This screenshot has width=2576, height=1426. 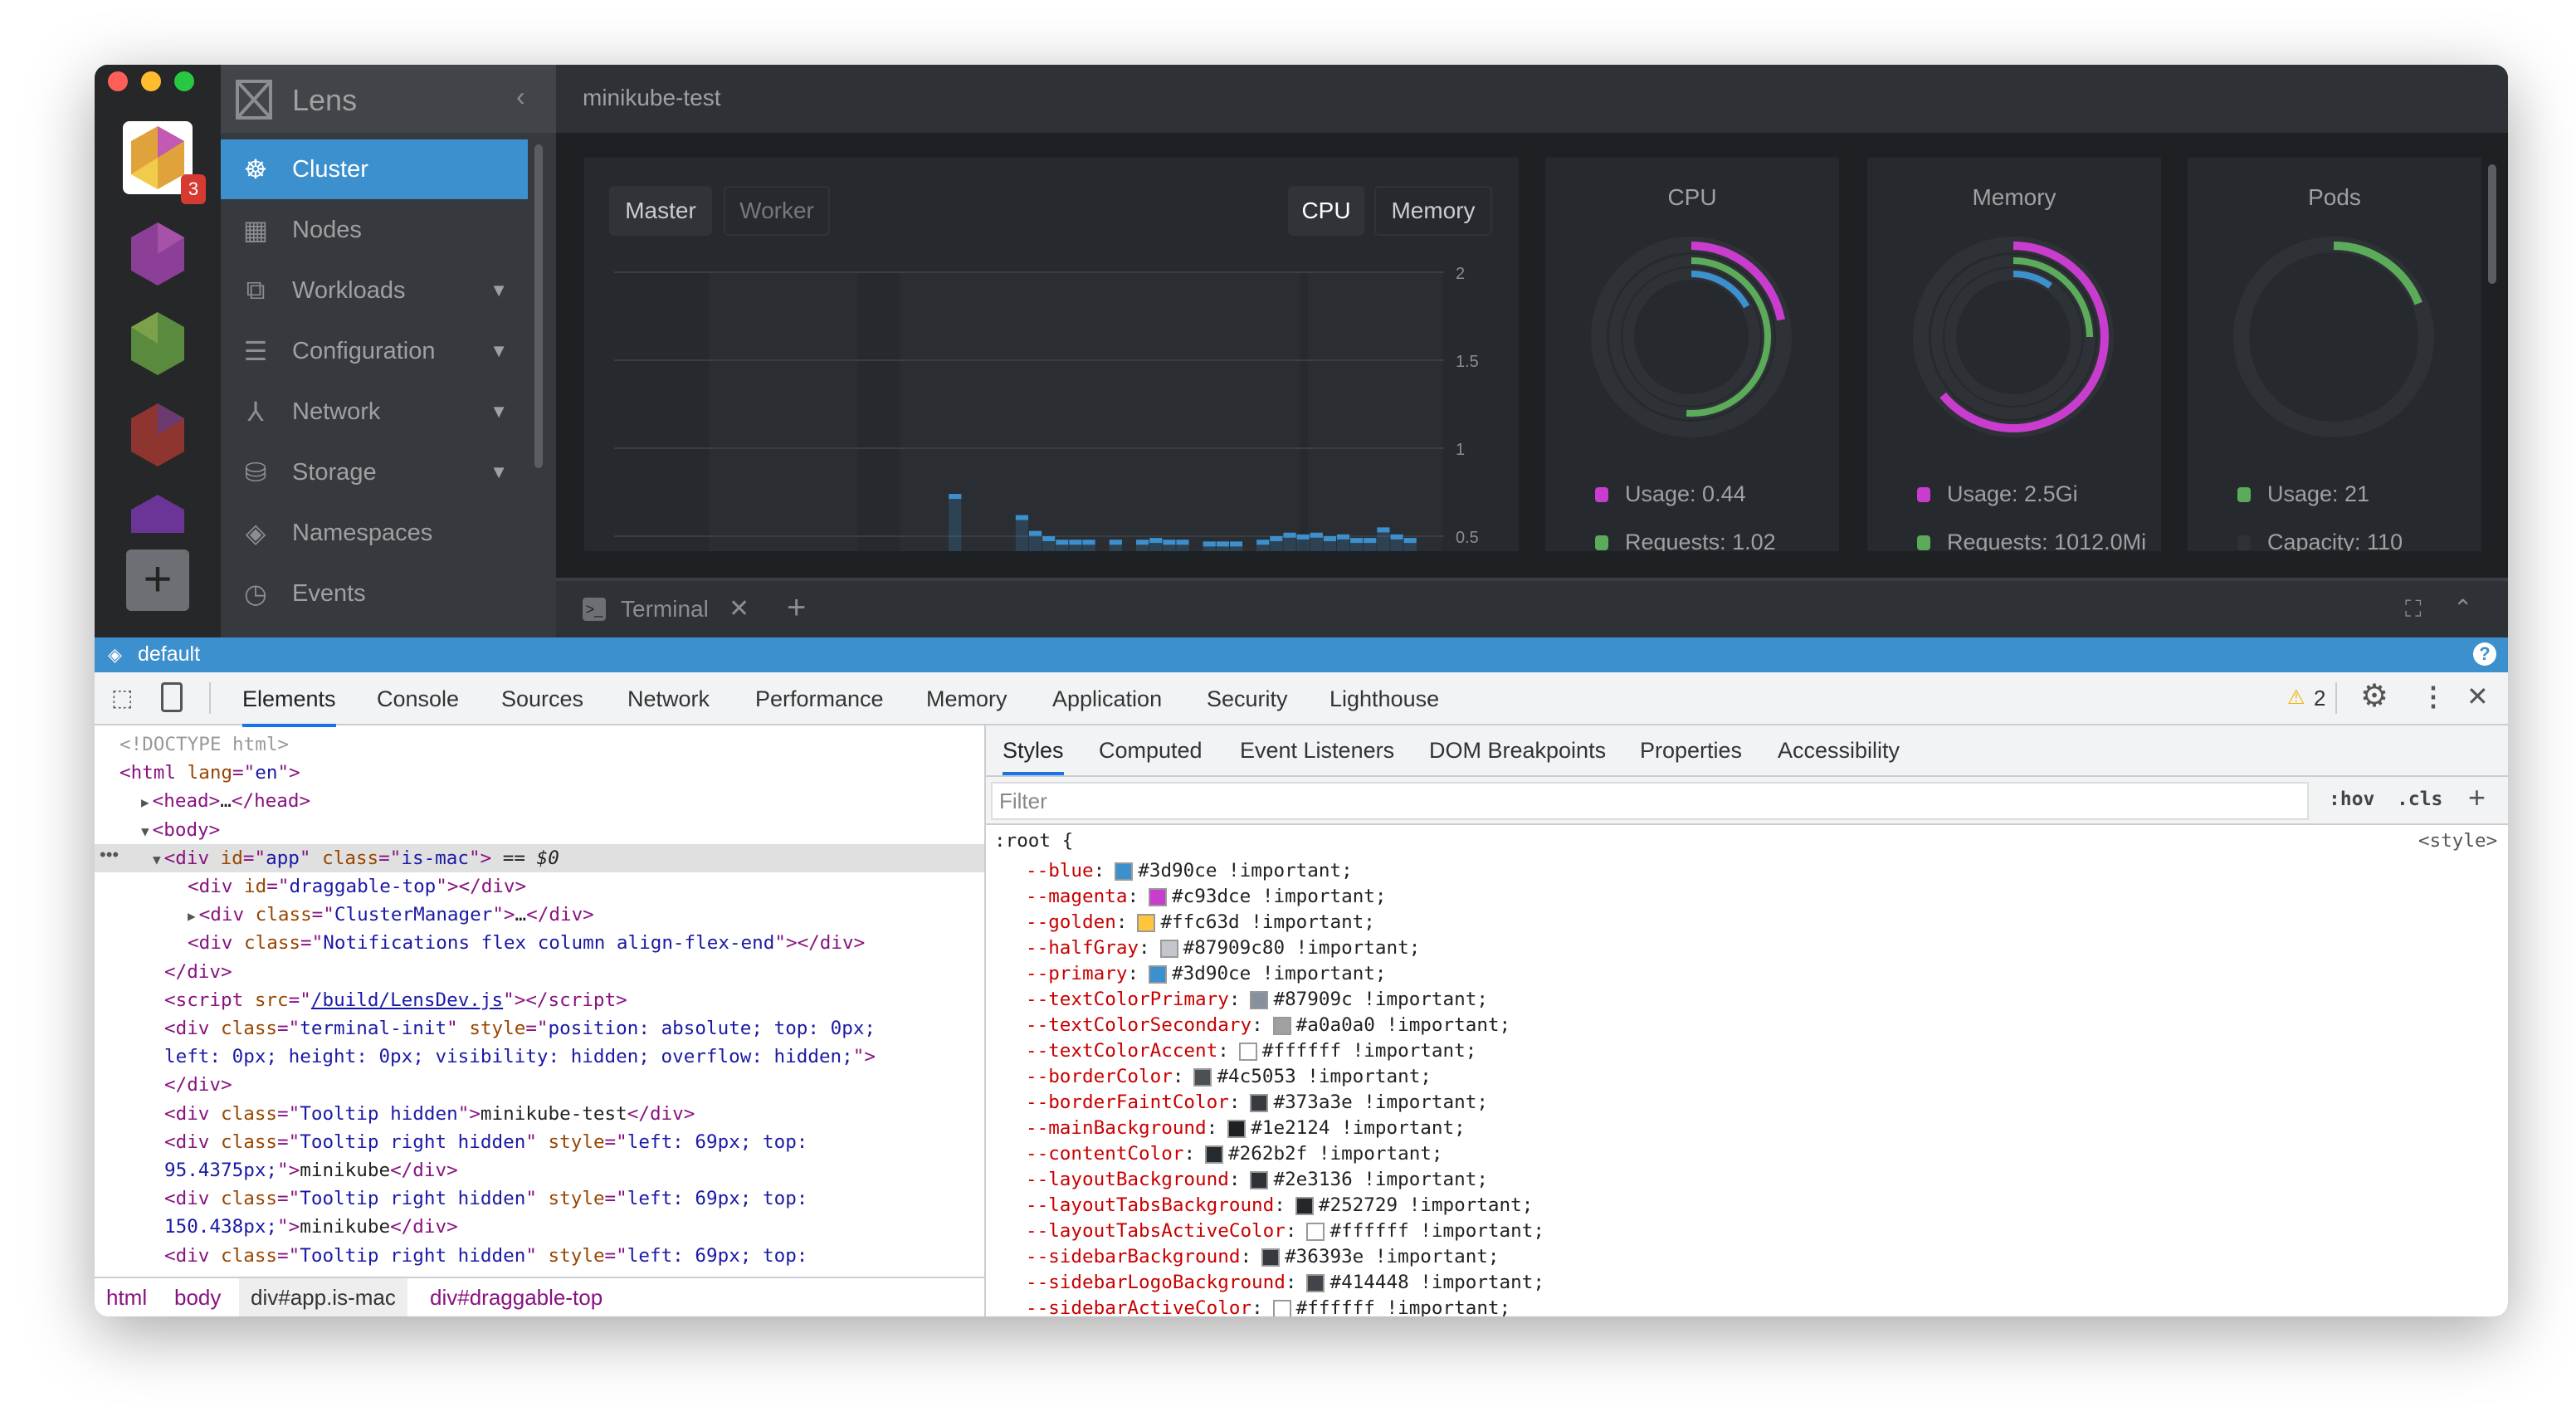 I want to click on styles-subtab-accessibility: Accessibility, so click(x=1839, y=750).